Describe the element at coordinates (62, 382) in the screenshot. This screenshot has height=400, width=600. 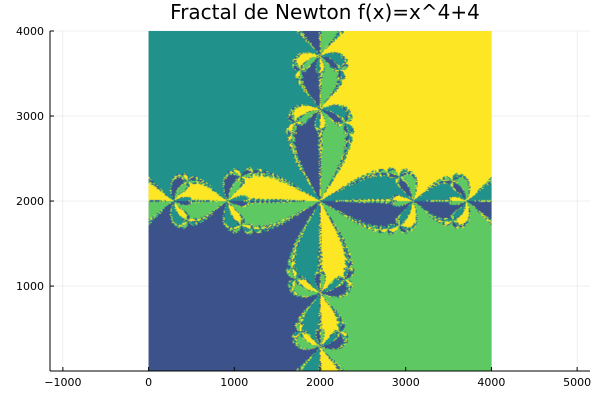
I see `x-tick-label: −1000` at that location.